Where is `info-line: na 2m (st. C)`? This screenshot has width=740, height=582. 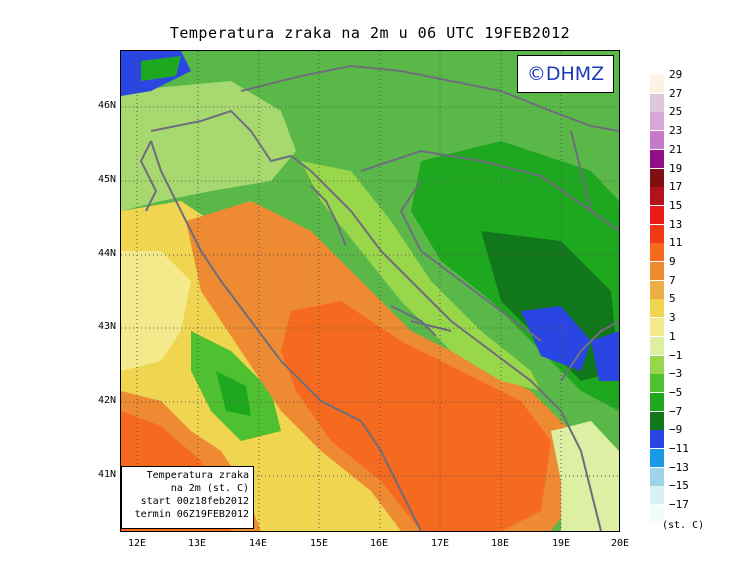
info-line: na 2m (st. C) is located at coordinates (209, 488).